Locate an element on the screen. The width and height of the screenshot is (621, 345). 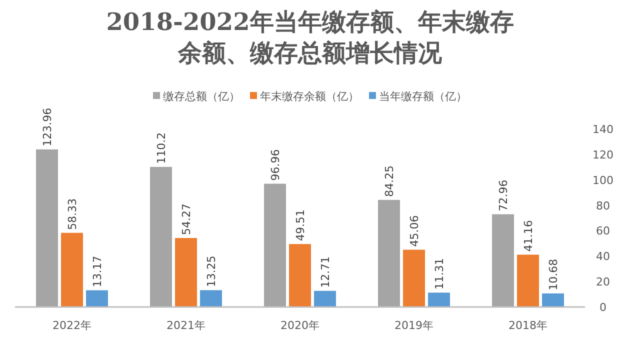
y-tick-label: 20 is located at coordinates (603, 282).